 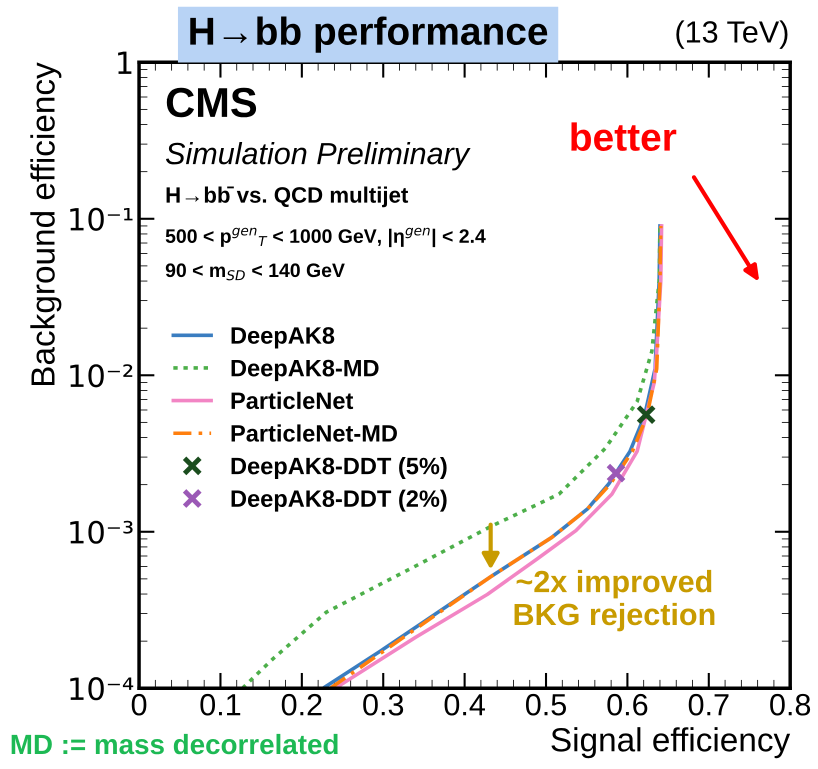 What do you see at coordinates (546, 705) in the screenshot?
I see `x-tick-label: 0.5` at bounding box center [546, 705].